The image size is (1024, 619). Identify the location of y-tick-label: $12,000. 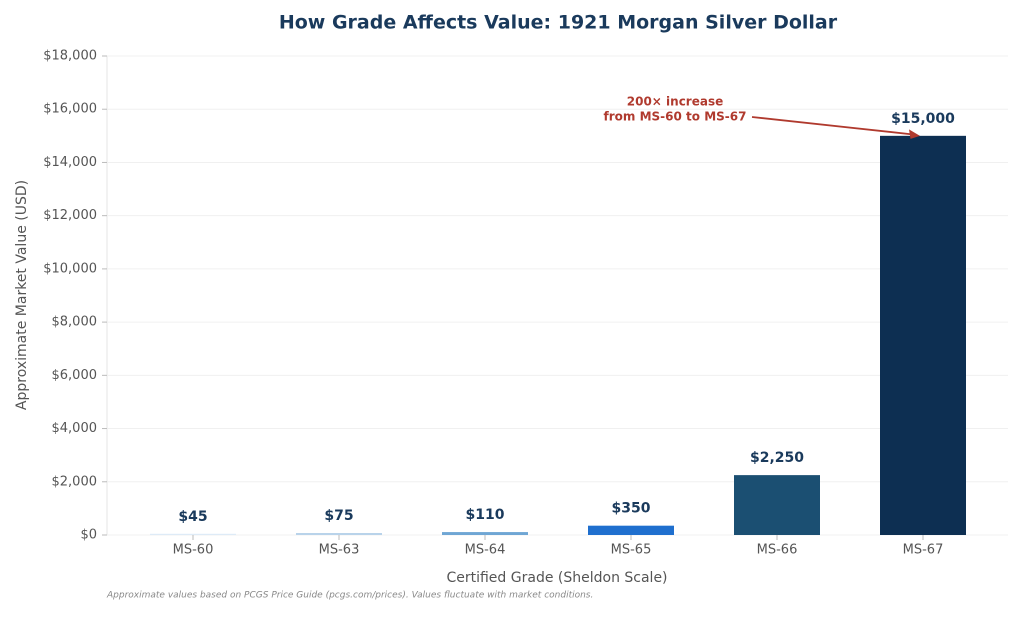
(70, 215).